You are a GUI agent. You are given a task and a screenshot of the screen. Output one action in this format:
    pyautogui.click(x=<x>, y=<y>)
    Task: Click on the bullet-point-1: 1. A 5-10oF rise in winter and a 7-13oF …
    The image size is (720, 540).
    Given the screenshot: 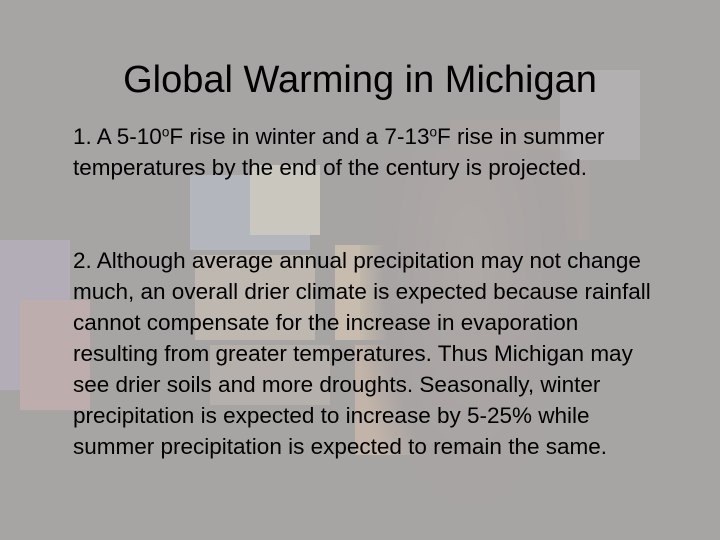 What is the action you would take?
    pyautogui.click(x=368, y=152)
    